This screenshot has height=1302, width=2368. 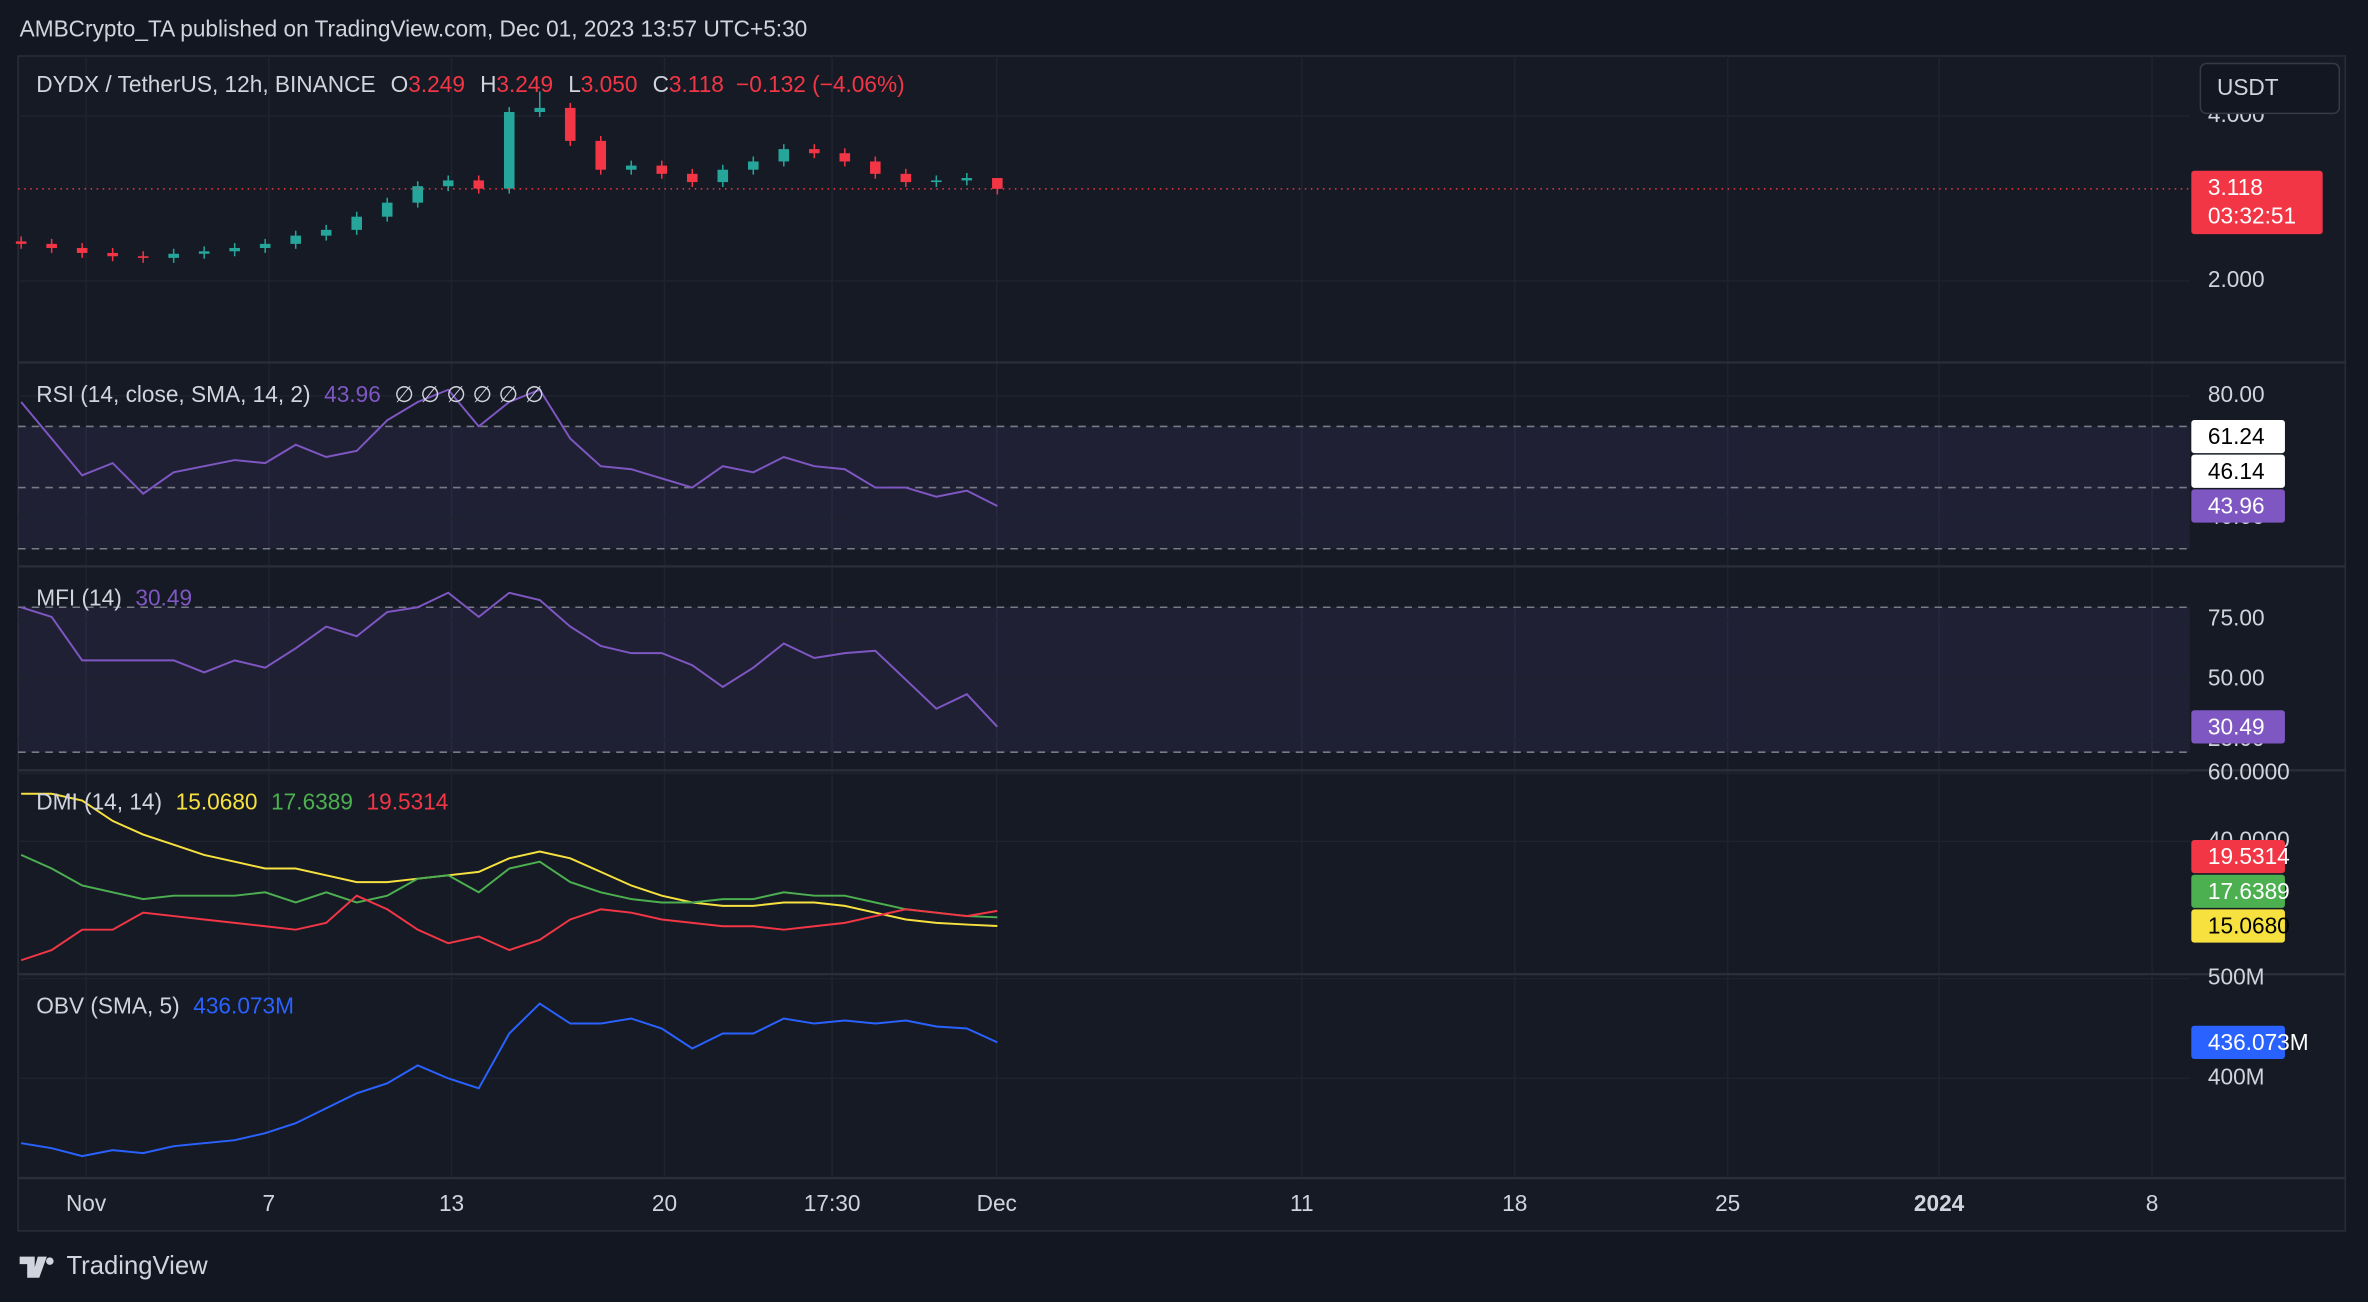 I want to click on axis-value: 46.14, so click(x=2236, y=471).